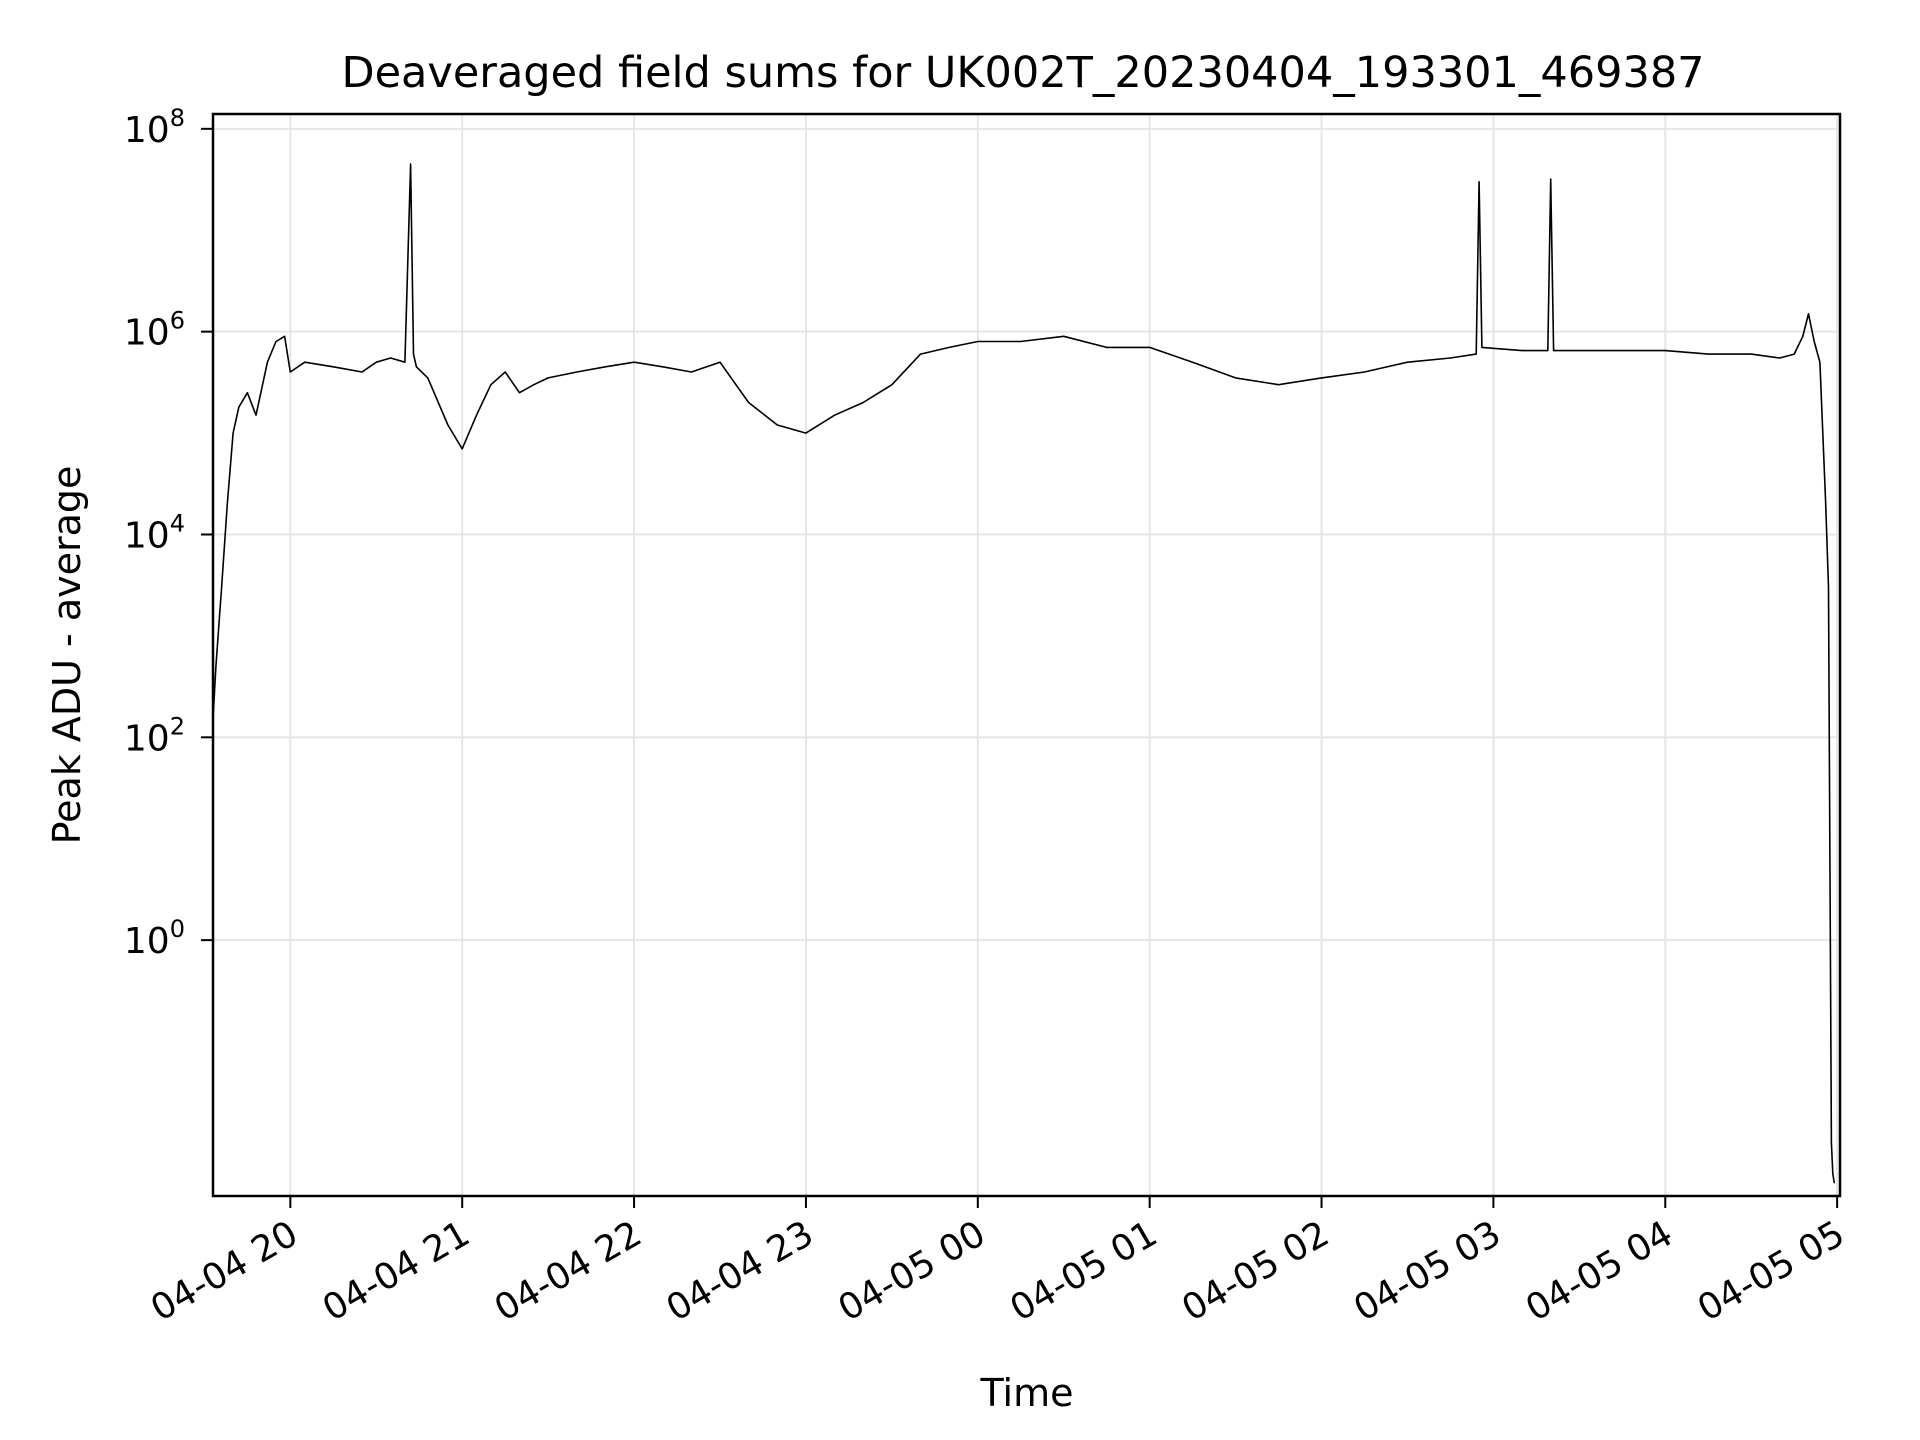 Image resolution: width=1920 pixels, height=1440 pixels. I want to click on x-tick-label: 04-04 22, so click(568, 1271).